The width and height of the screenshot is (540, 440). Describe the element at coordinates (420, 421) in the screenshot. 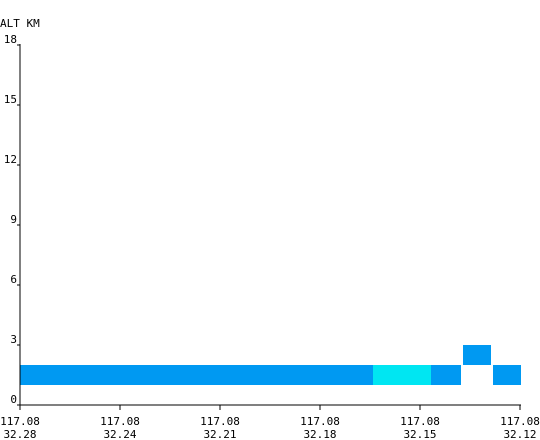

I see `x-tick-lon-4: 117.08` at that location.